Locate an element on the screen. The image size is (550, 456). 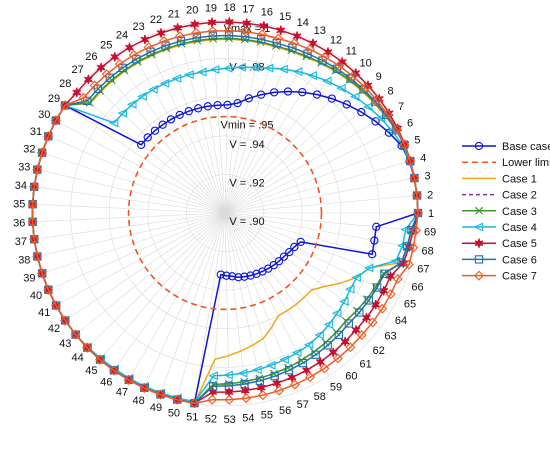
bus-label: 47 is located at coordinates (122, 392).